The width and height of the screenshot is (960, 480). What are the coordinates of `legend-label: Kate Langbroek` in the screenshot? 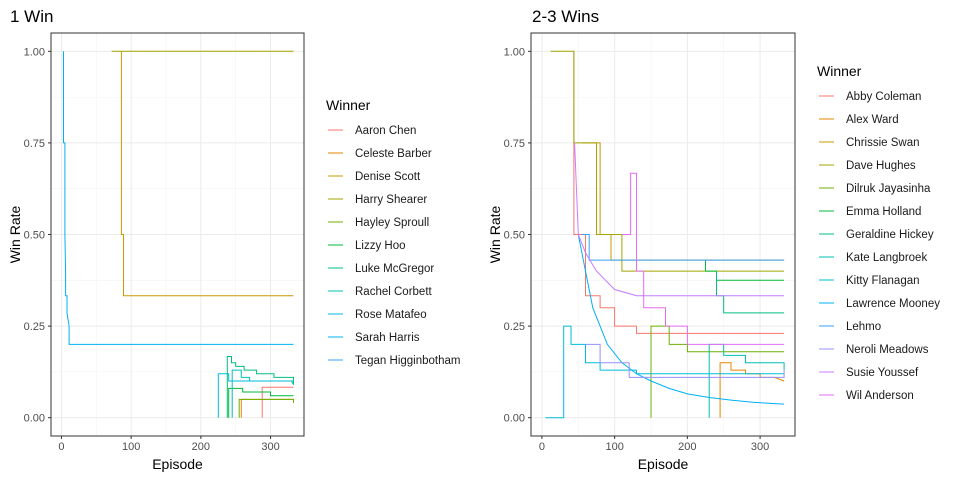 It's located at (886, 258).